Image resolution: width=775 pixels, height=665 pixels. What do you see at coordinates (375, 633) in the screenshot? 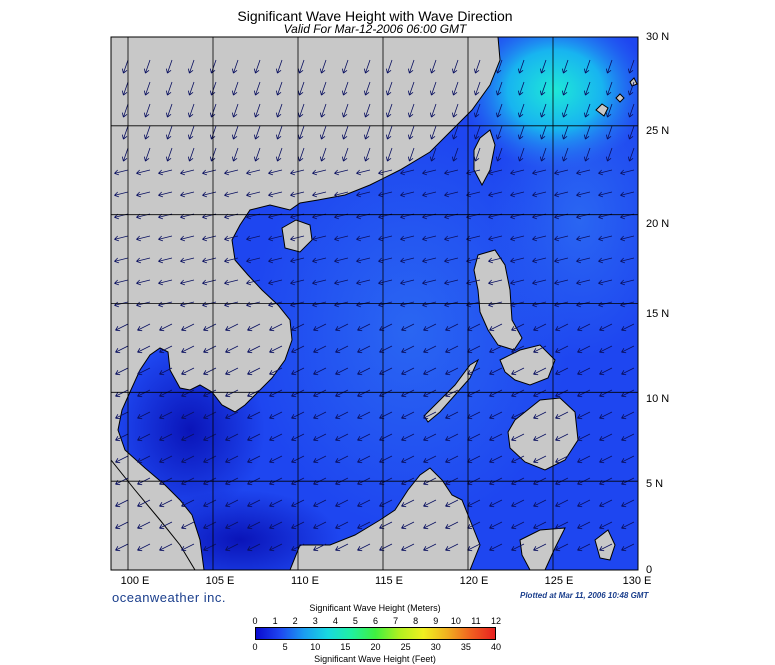
I see `wave-height-colorbar` at bounding box center [375, 633].